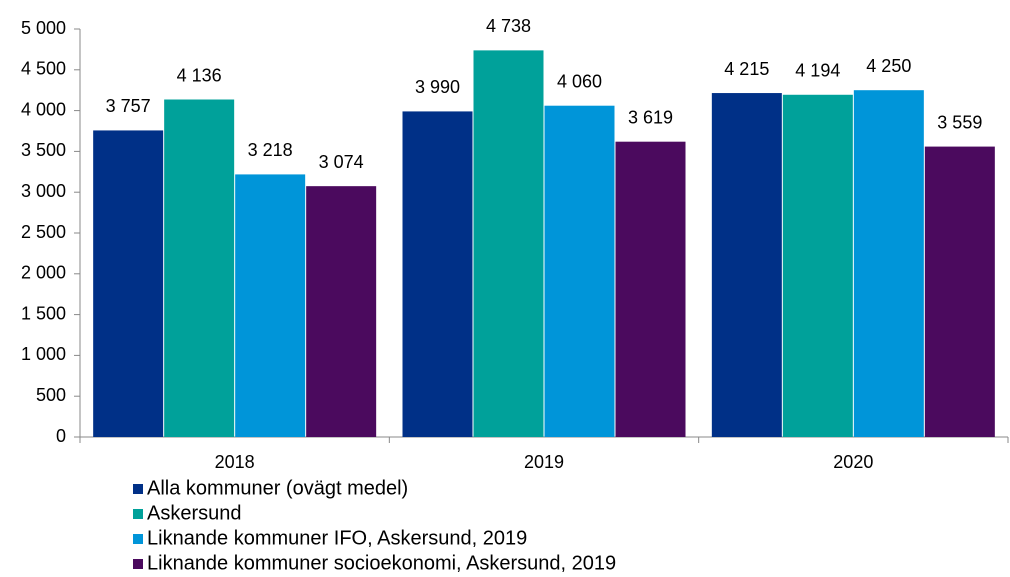  I want to click on y-tick-label: 1 000, so click(43, 354).